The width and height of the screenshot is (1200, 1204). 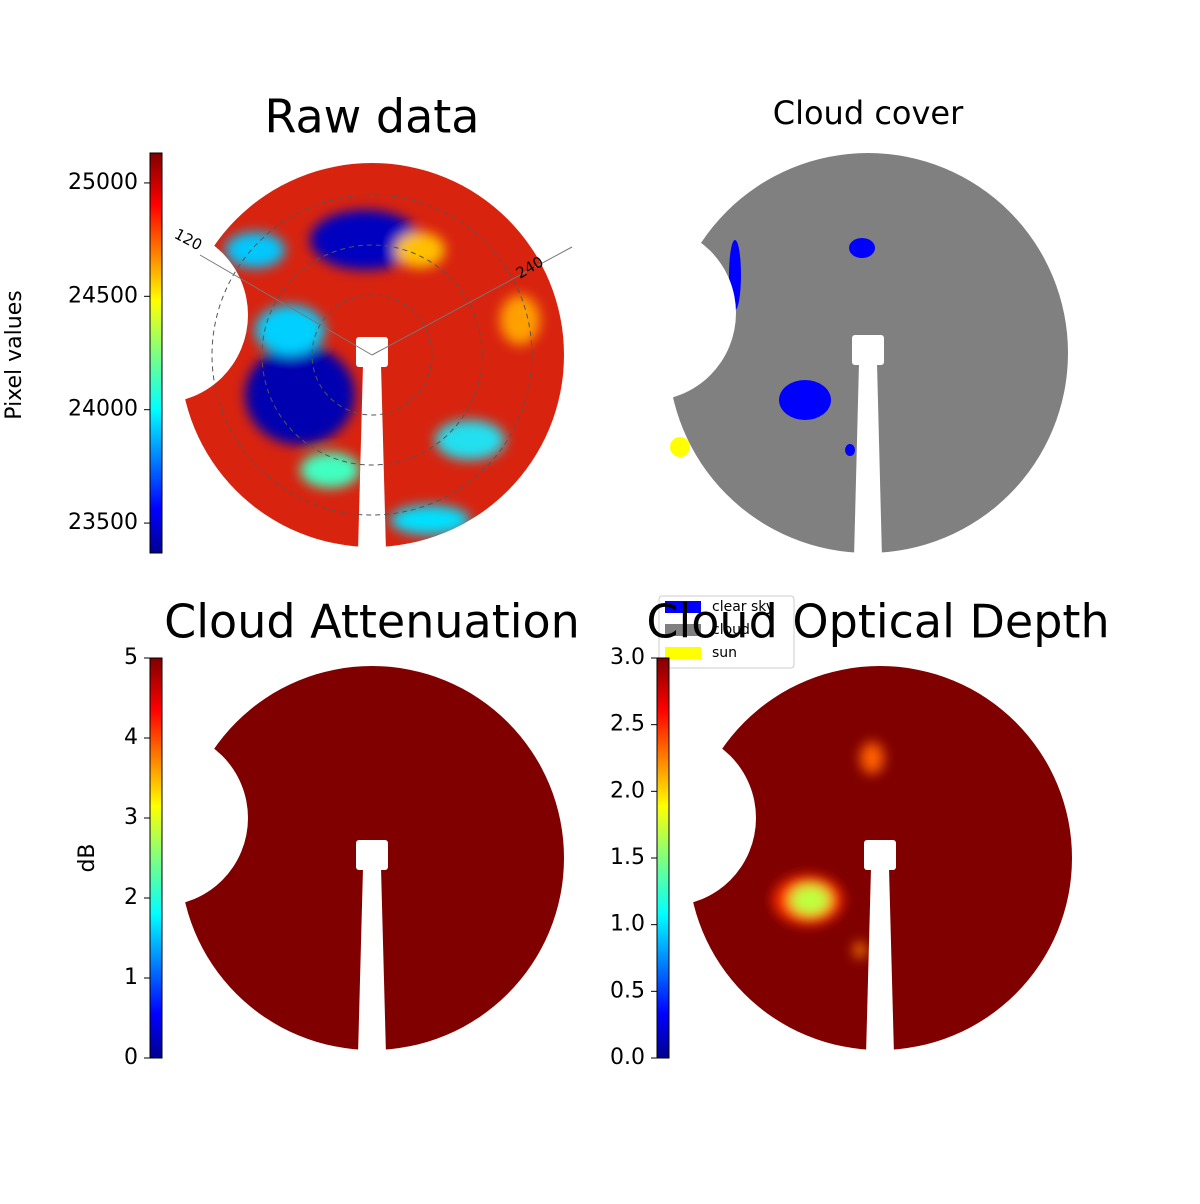 I want to click on legend-label: clear sky, so click(x=743, y=607).